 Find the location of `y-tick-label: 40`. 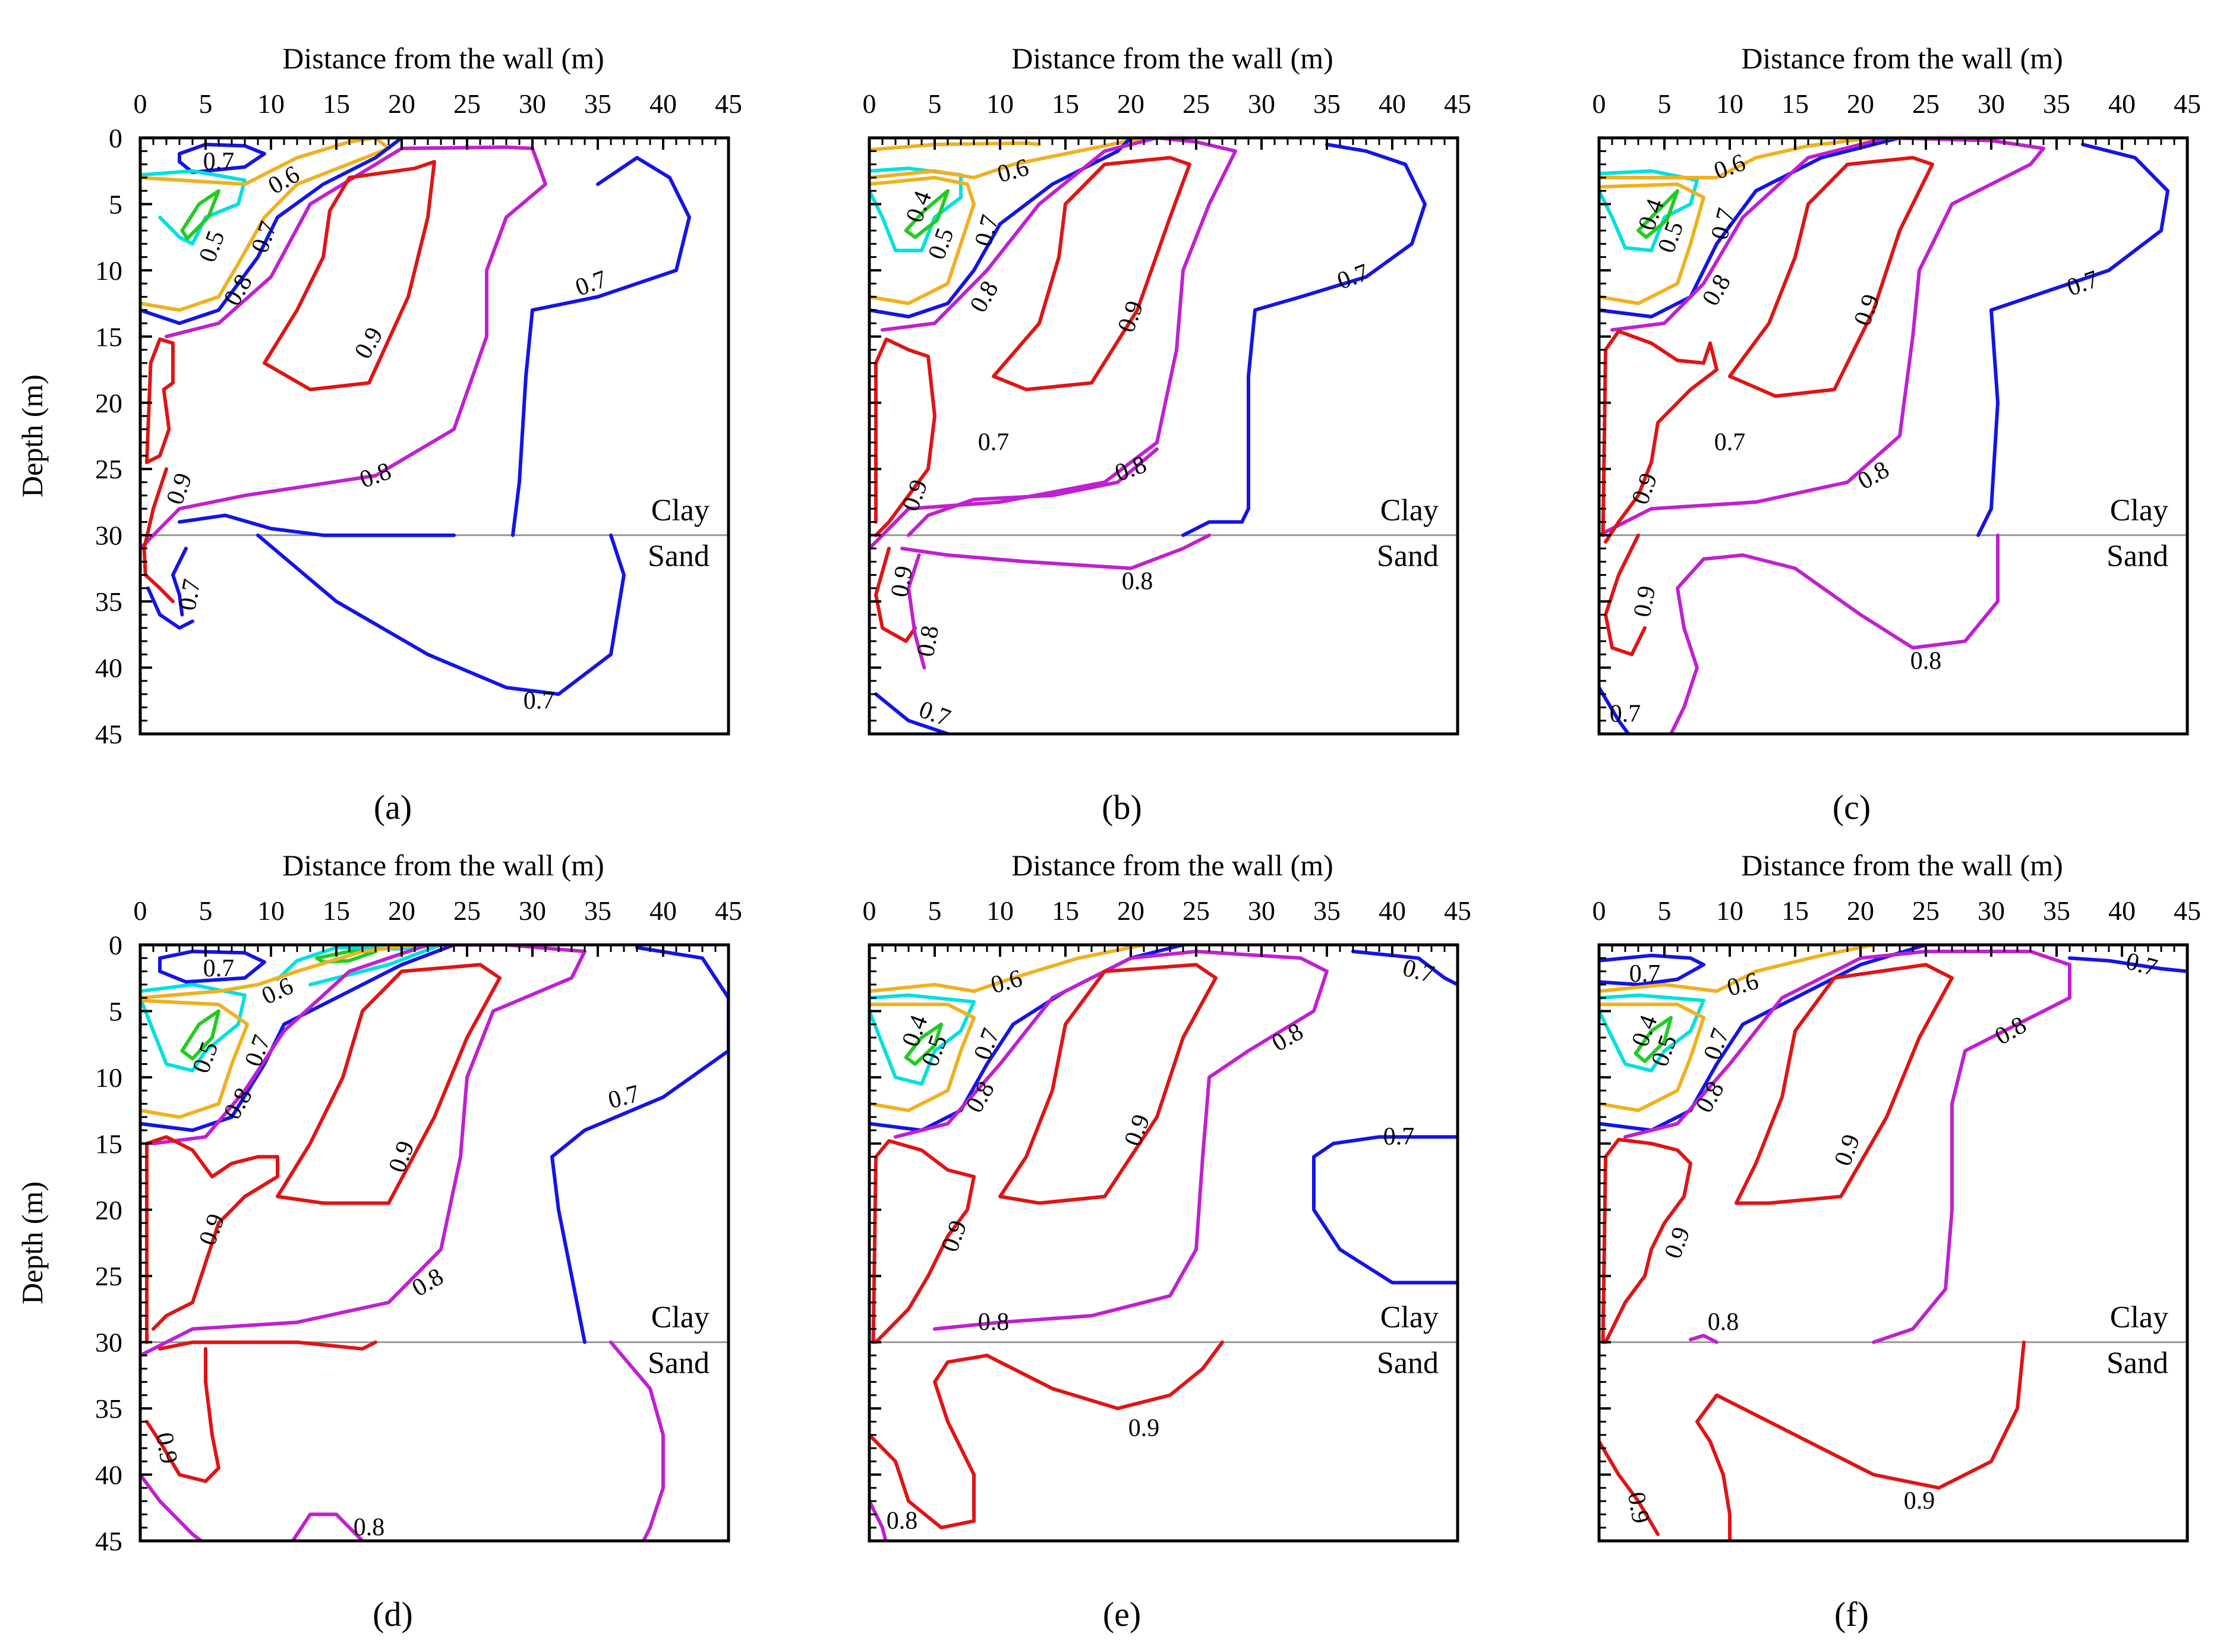

y-tick-label: 40 is located at coordinates (108, 668).